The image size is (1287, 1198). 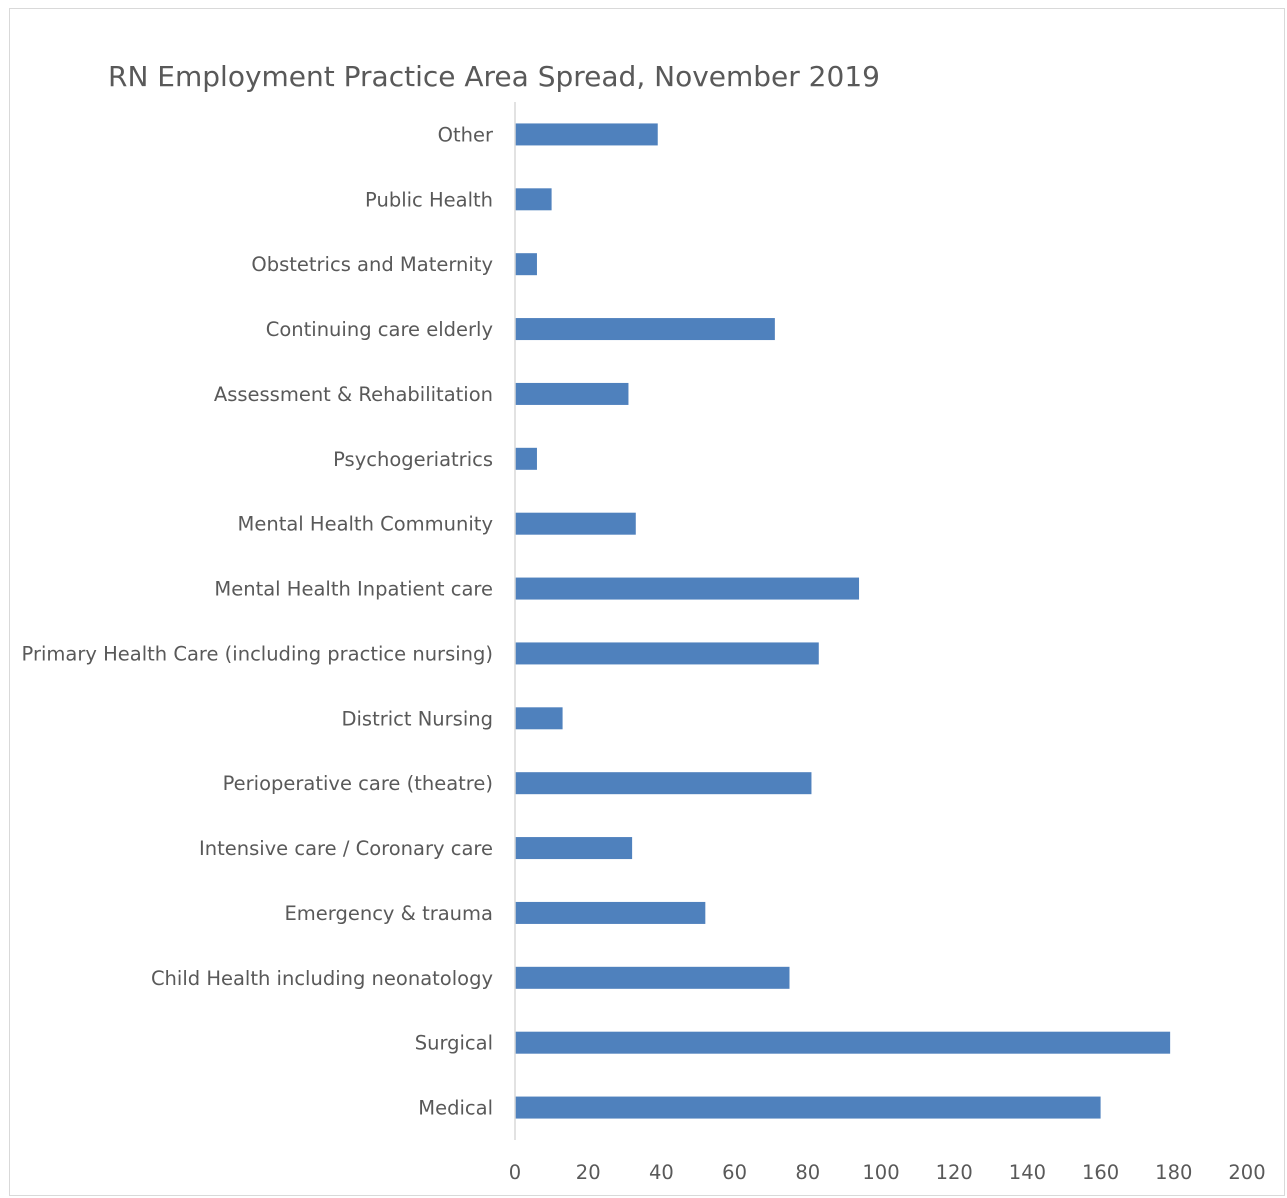 I want to click on category-label: Other, so click(x=466, y=134).